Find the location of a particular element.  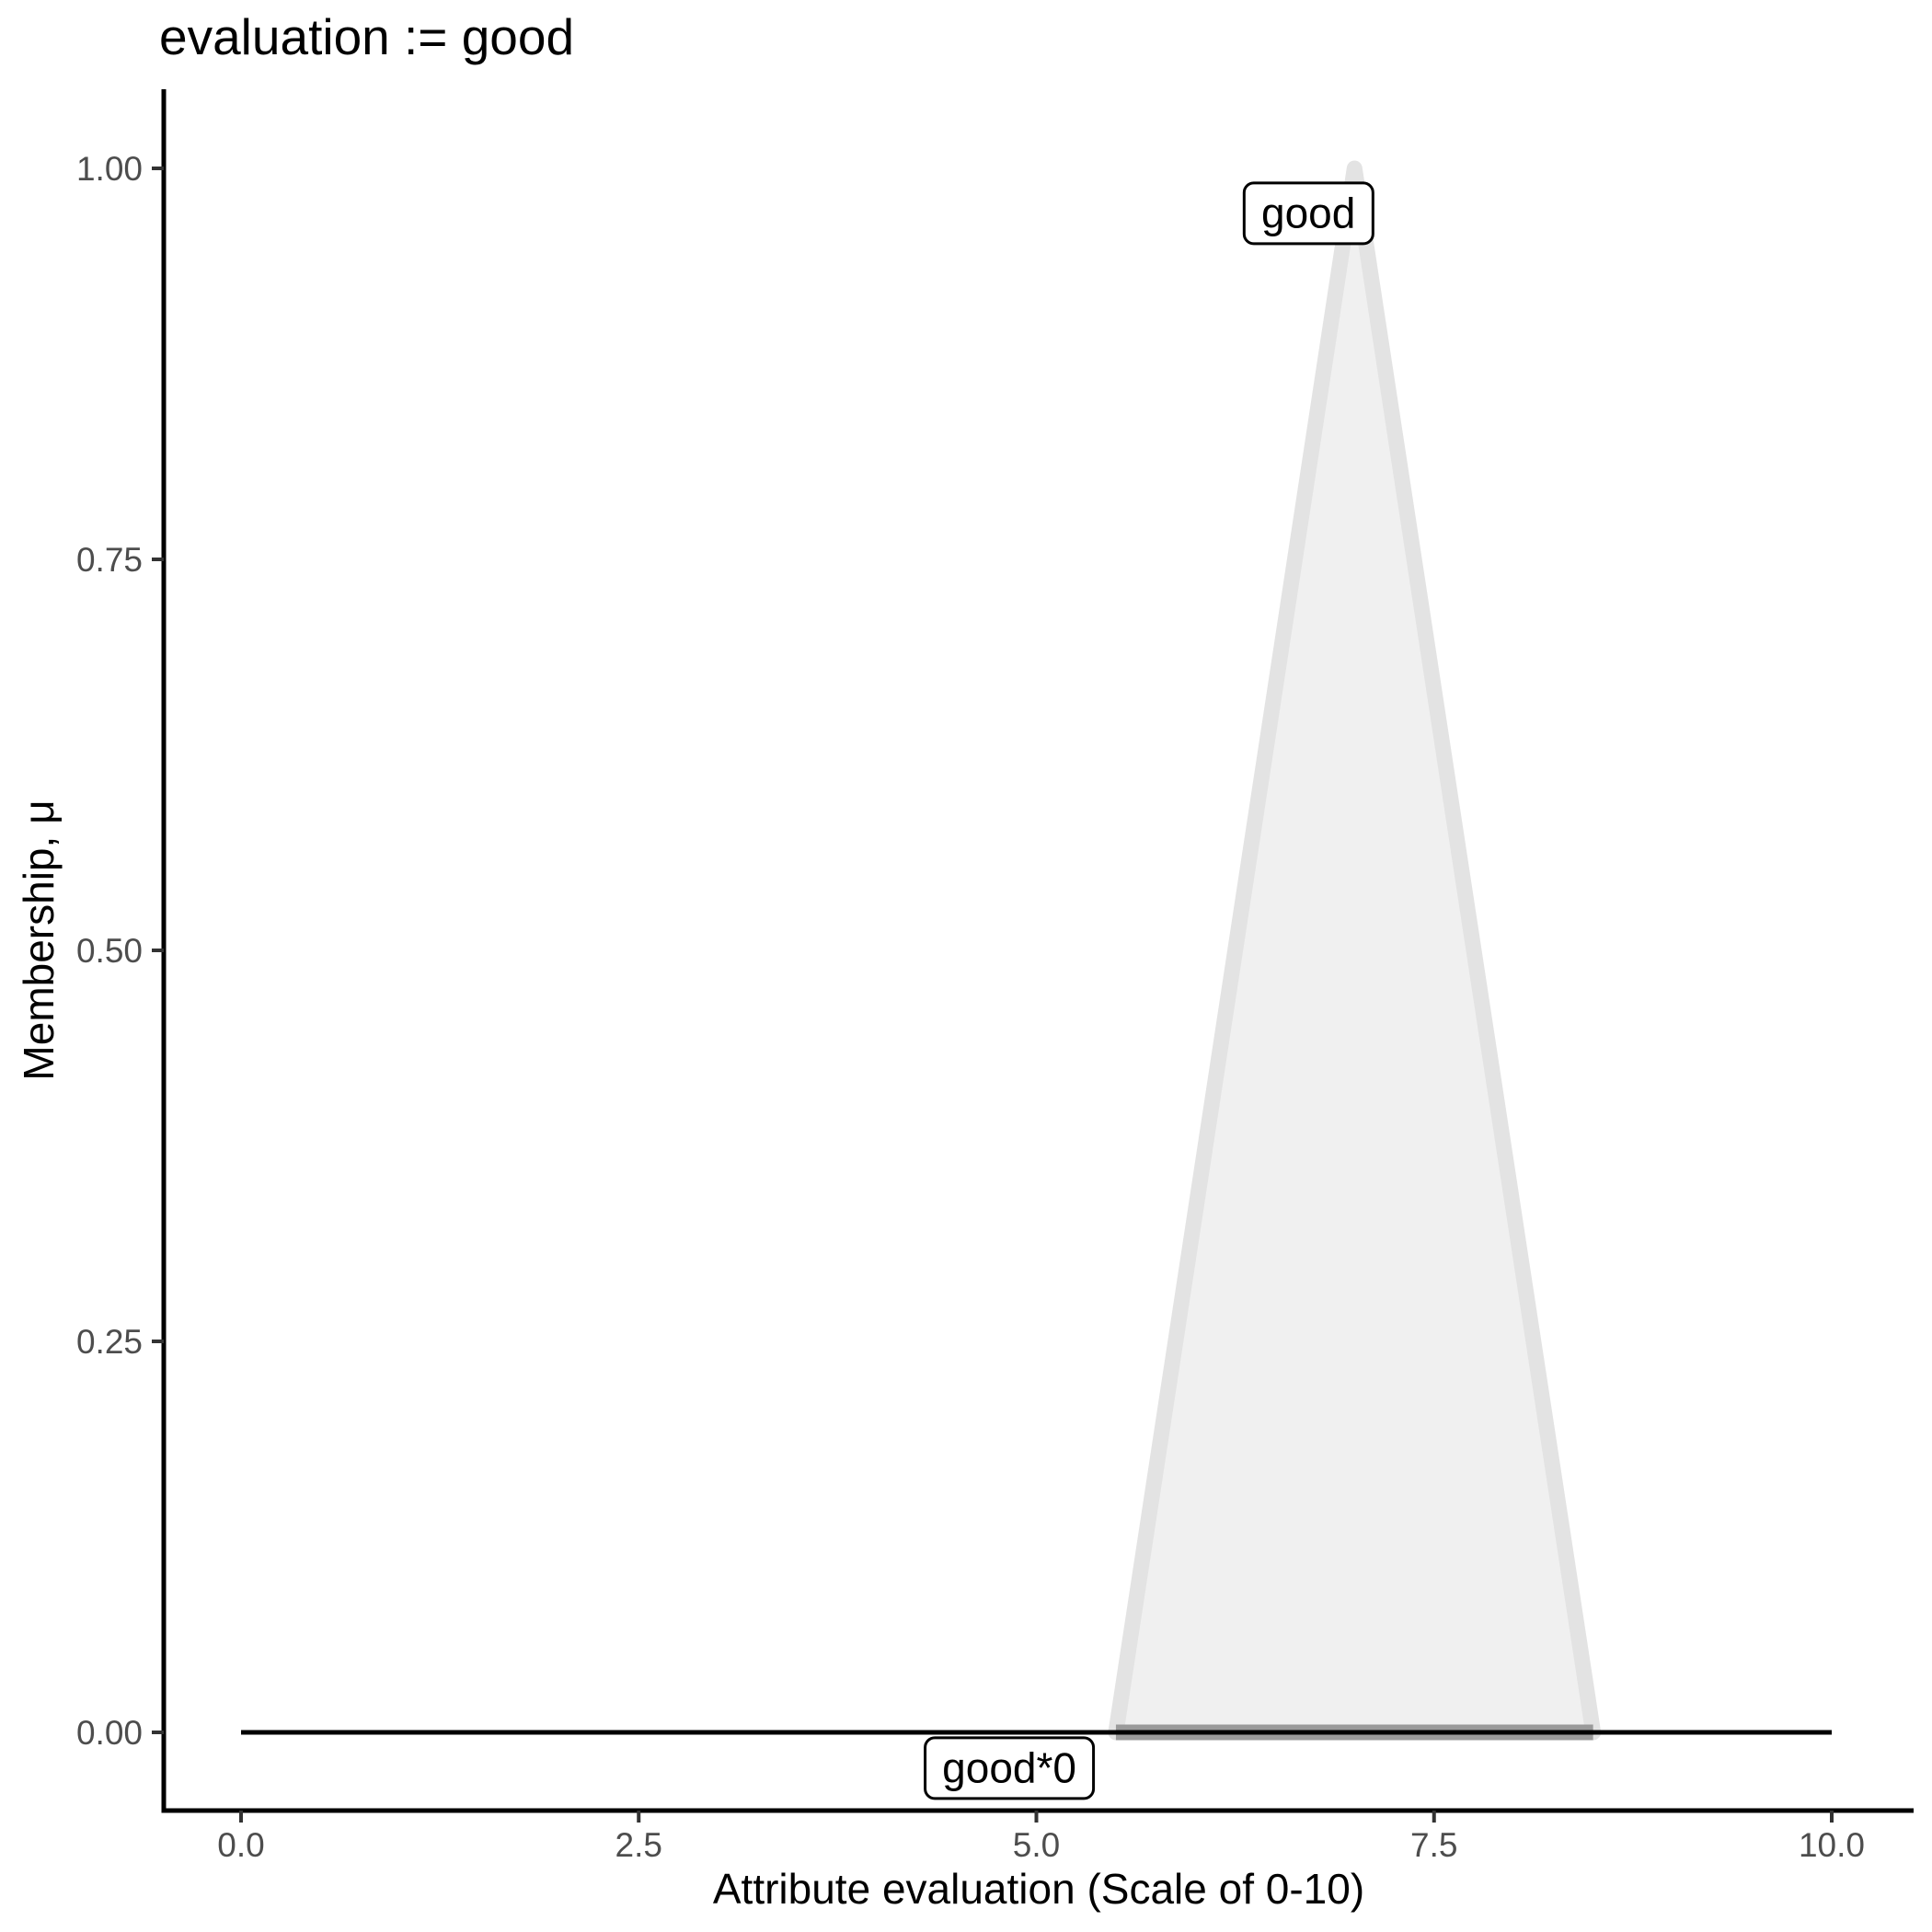

x-tick-label: 5.0 is located at coordinates (1036, 1845).